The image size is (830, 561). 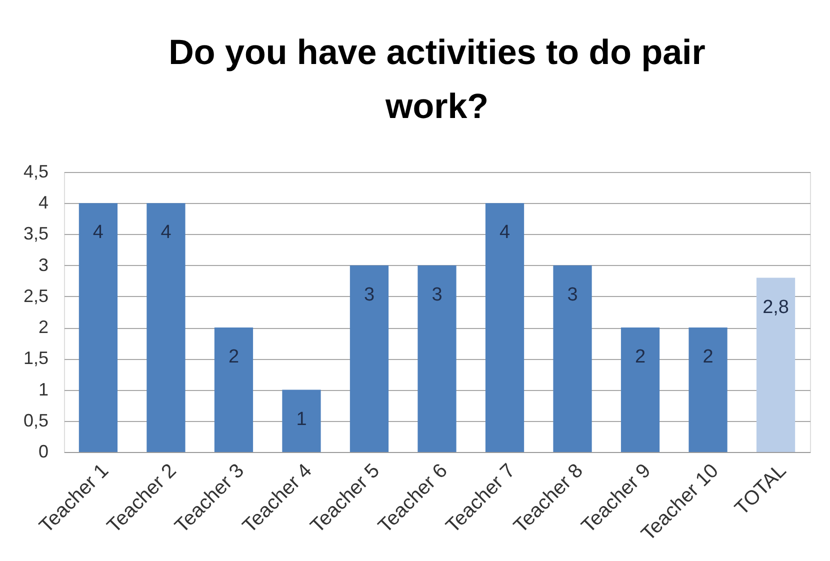 I want to click on y-tick-label: 1,5, so click(x=35, y=358).